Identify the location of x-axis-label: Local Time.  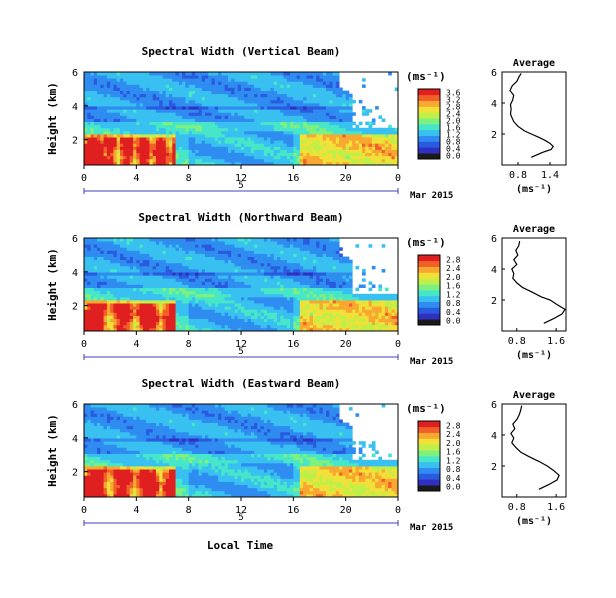
(240, 545).